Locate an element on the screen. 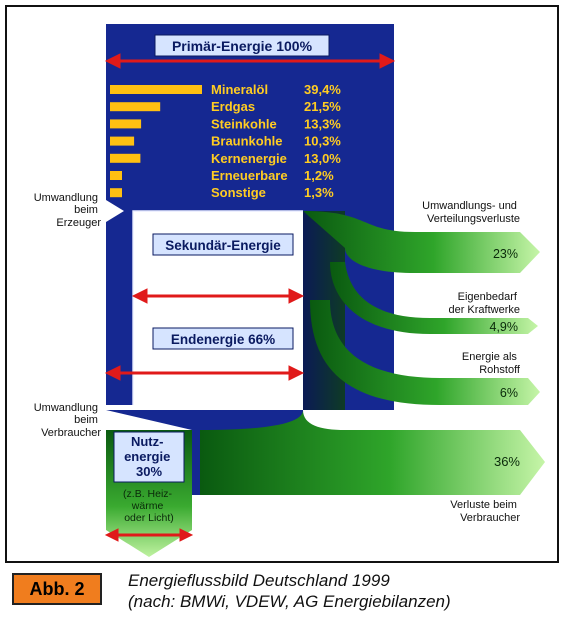  loss-flow-conversion is located at coordinates (421, 242).